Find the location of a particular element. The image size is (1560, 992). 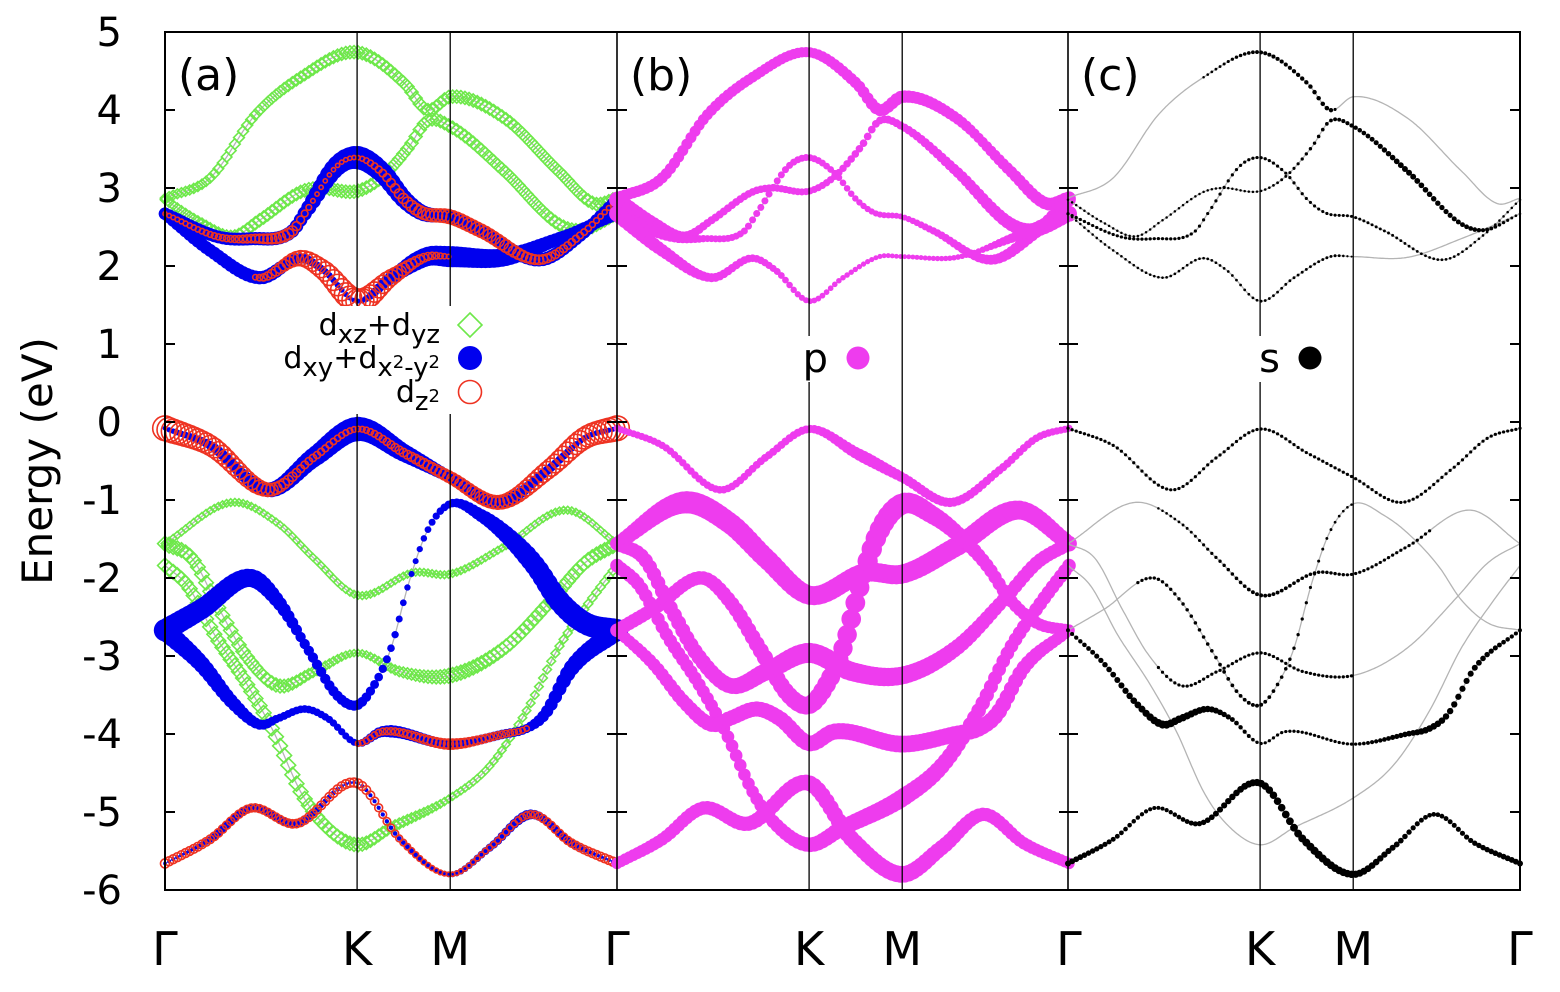

k-point-label: K is located at coordinates (358, 949).